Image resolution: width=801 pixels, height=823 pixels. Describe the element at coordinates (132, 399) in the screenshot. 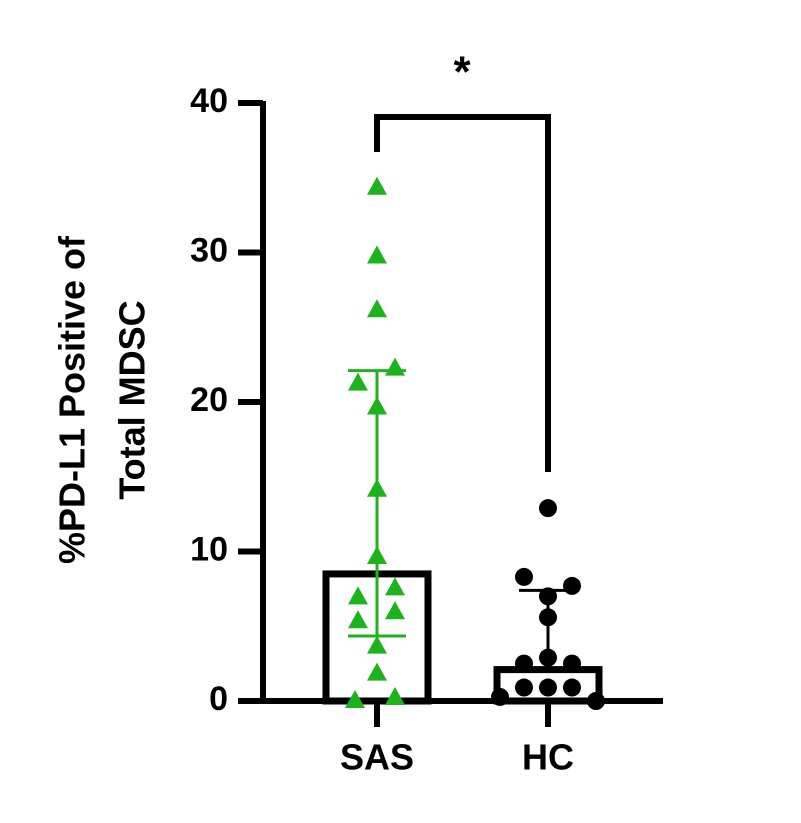

I see `y-axis-title-line: Total MDSC` at that location.